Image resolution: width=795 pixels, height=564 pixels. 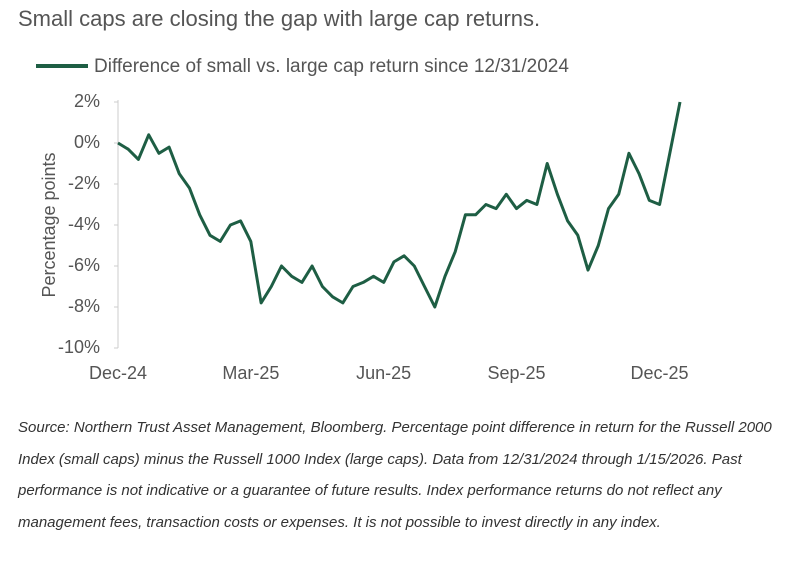 What do you see at coordinates (250, 373) in the screenshot?
I see `x-tick-label: Mar-25` at bounding box center [250, 373].